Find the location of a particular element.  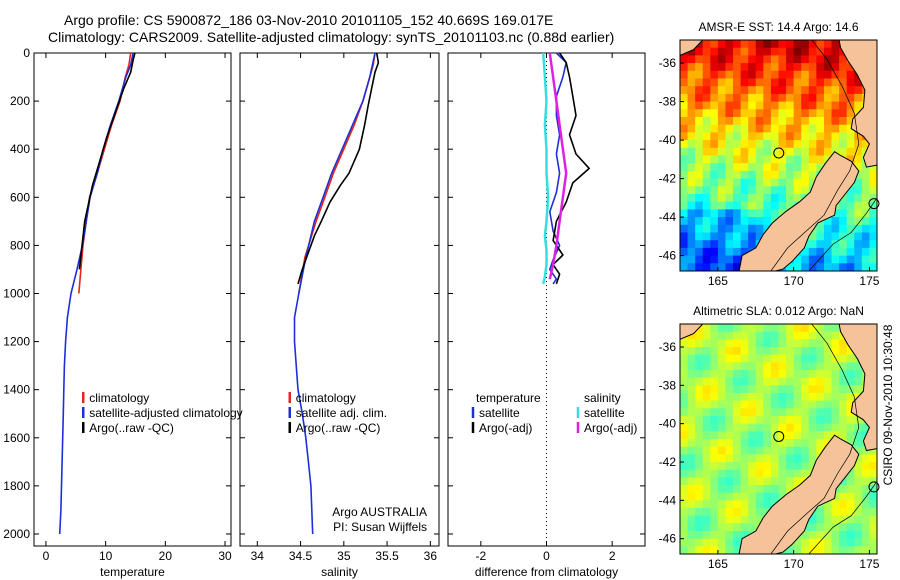

float-country-annotation: Argo AUSTRALIA is located at coordinates (379, 512).